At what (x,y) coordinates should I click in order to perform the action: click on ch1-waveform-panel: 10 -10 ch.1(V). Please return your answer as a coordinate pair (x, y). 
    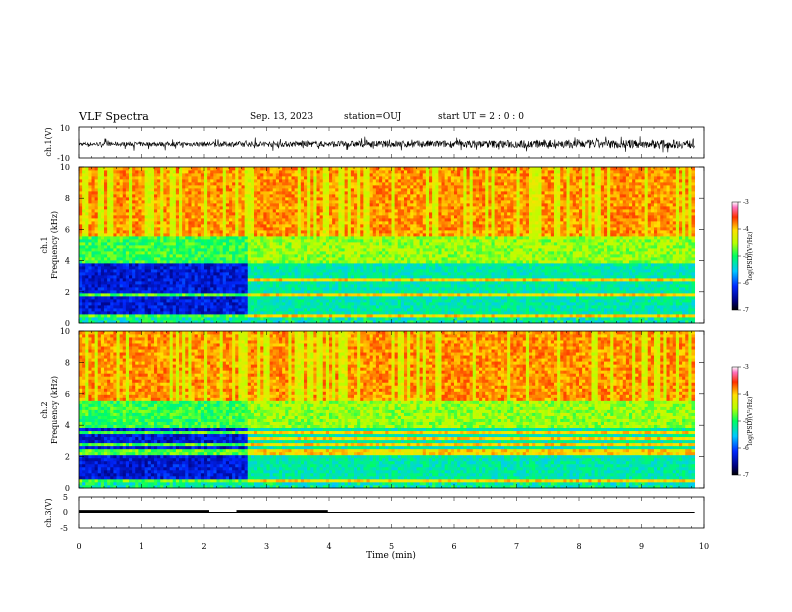
    Looking at the image, I should click on (374, 143).